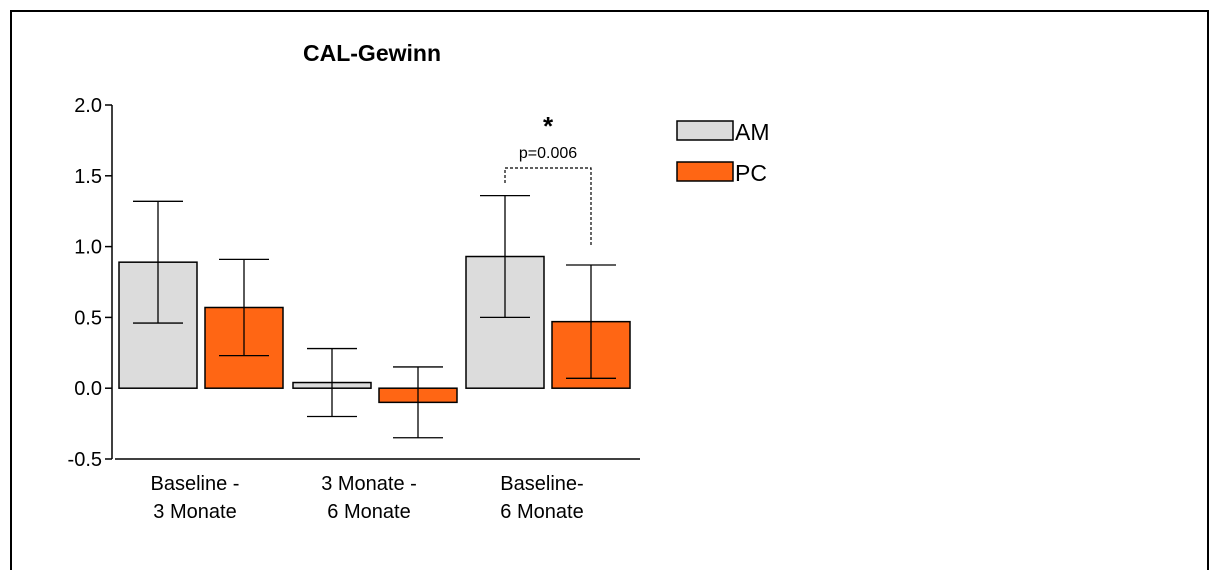 This screenshot has height=570, width=1220. I want to click on legend-swatch-pc, so click(705, 171).